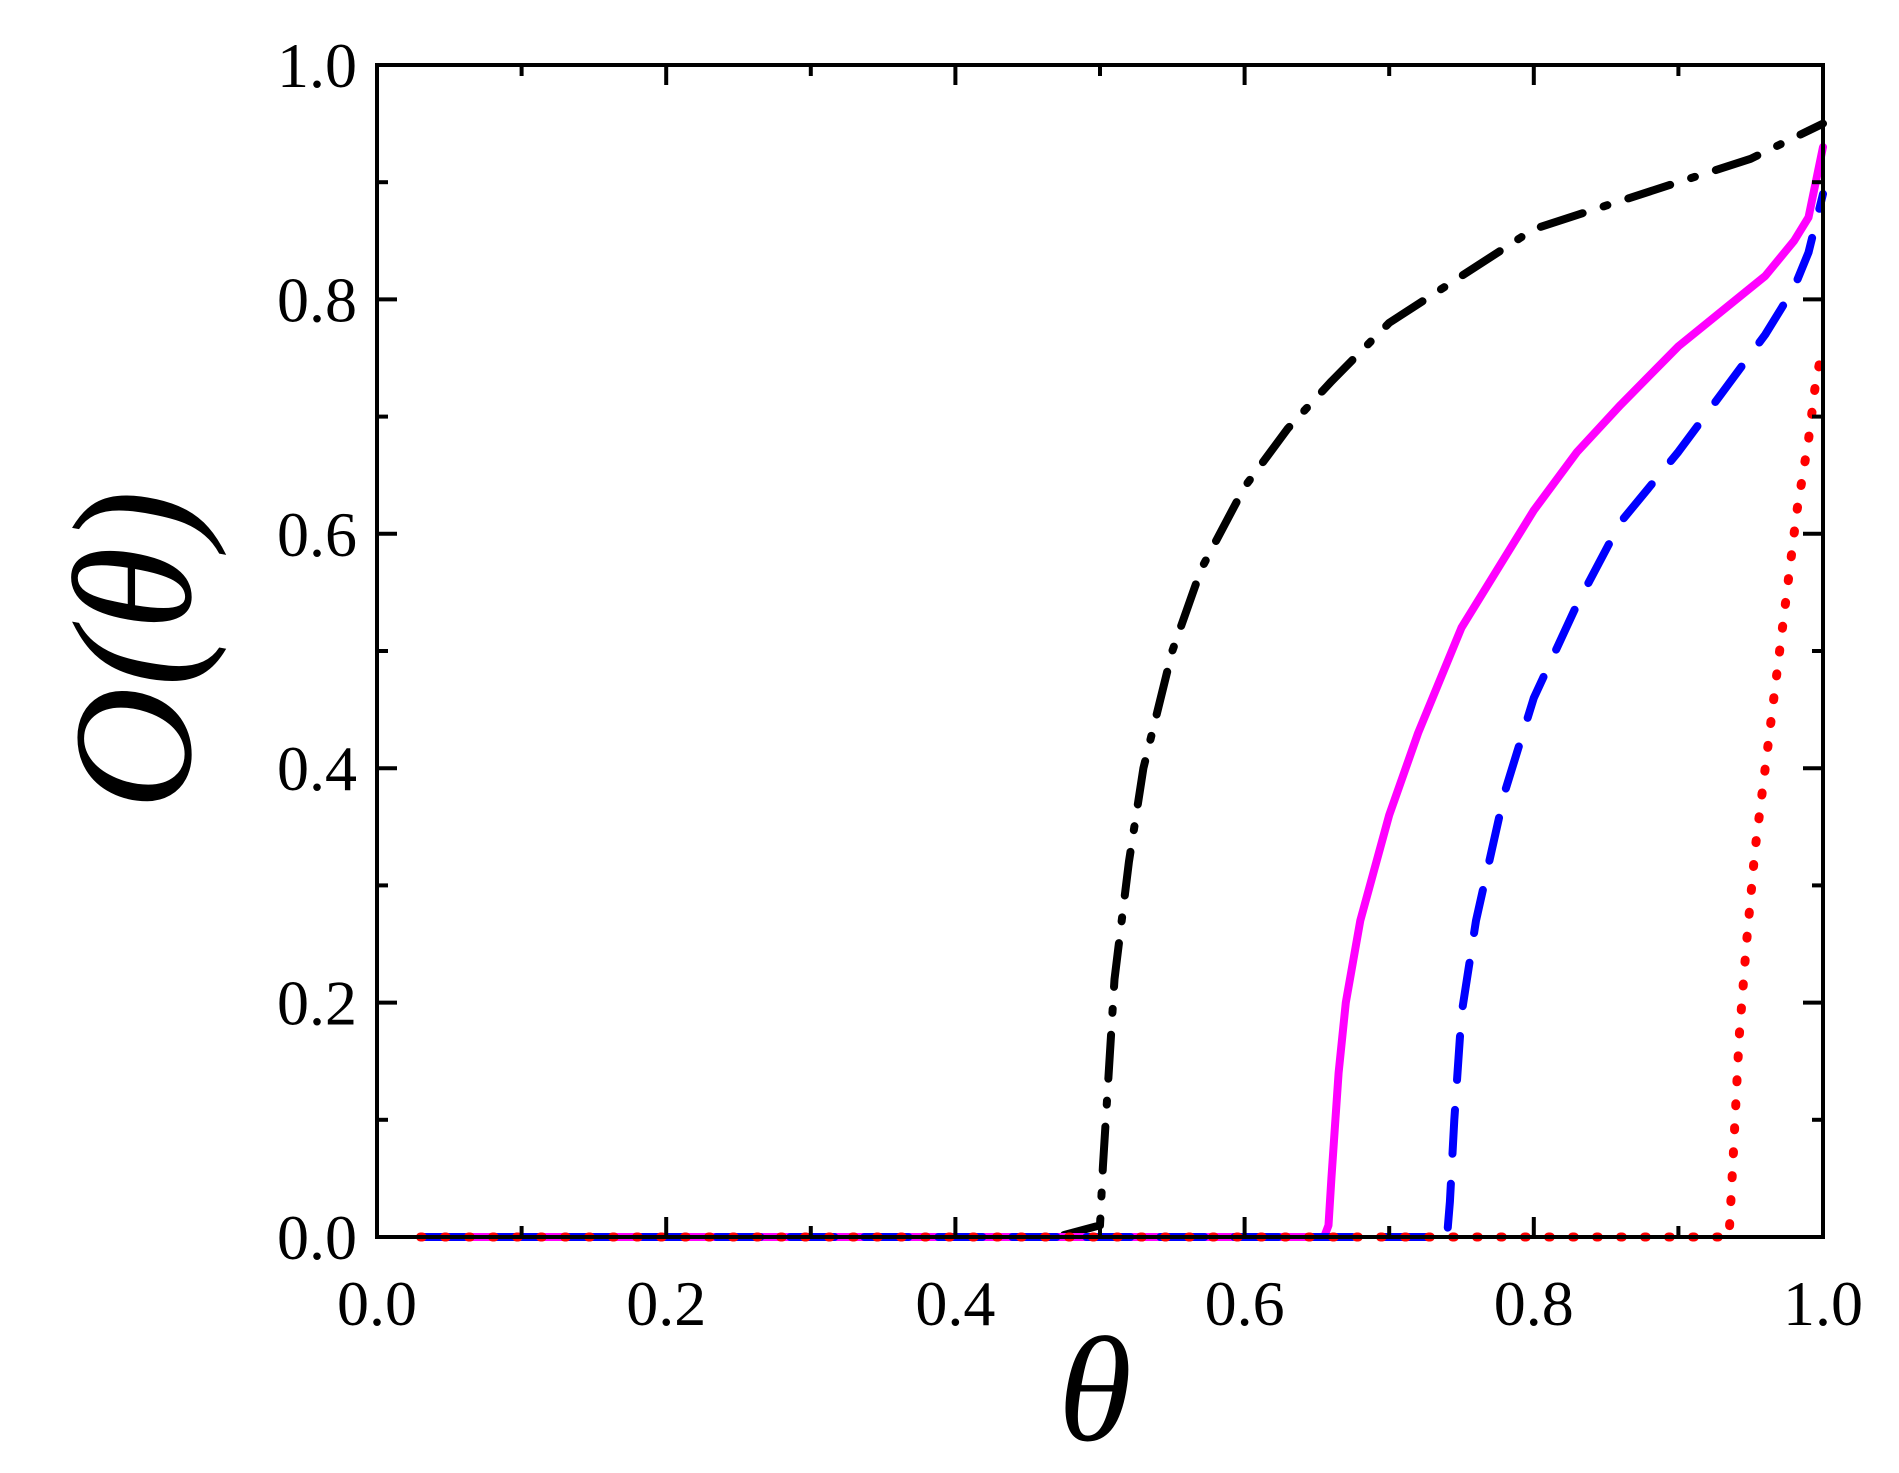 The height and width of the screenshot is (1473, 1899). What do you see at coordinates (1245, 1303) in the screenshot?
I see `x-tick-label: 0.6` at bounding box center [1245, 1303].